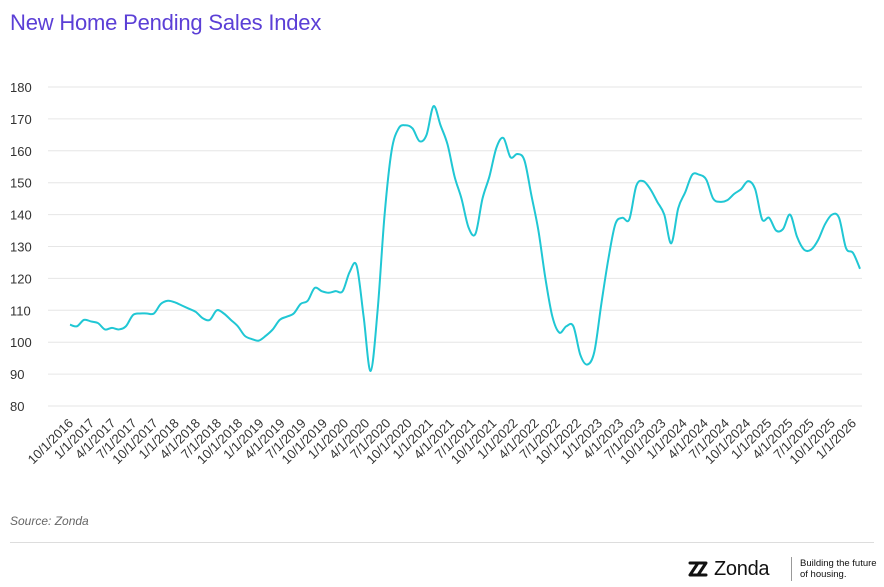  I want to click on brand-tagline: Building the future of housing., so click(840, 569).